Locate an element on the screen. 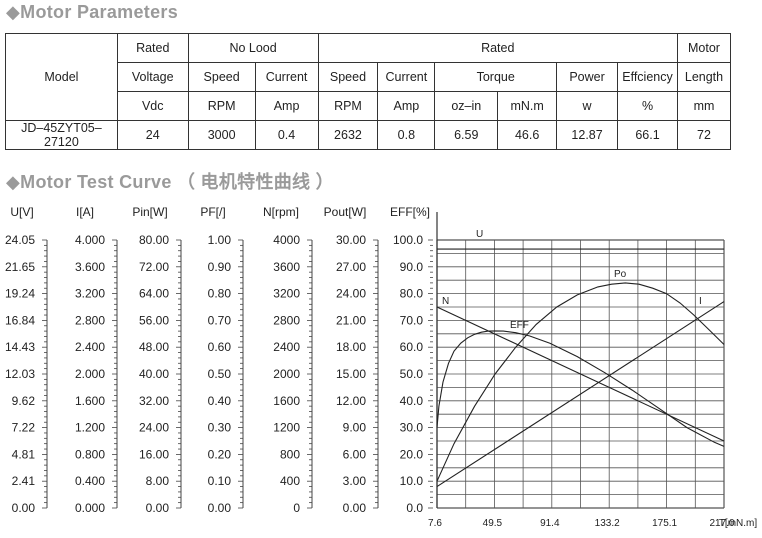  scale-tick-label: 48.00 is located at coordinates (154, 347).